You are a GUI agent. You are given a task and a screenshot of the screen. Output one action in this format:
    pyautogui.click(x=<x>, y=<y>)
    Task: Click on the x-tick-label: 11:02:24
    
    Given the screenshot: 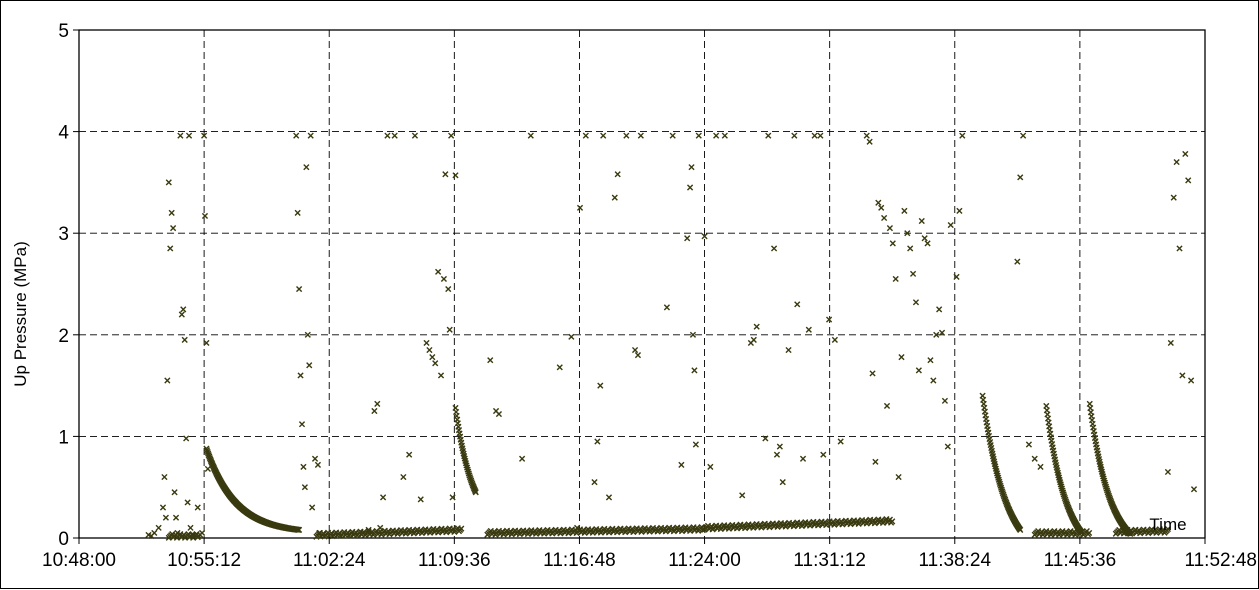 What is the action you would take?
    pyautogui.click(x=329, y=560)
    